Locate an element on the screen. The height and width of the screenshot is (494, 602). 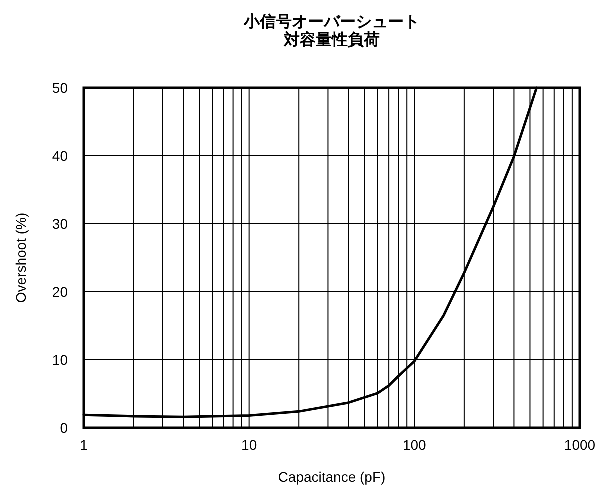
x-tick-label: 1 is located at coordinates (84, 445).